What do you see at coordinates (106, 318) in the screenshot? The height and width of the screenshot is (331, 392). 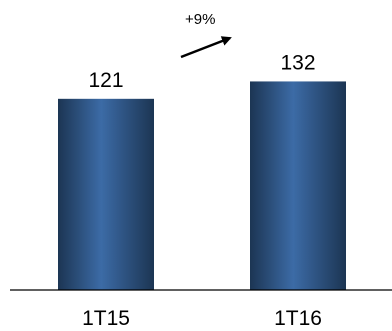 I see `x-tick-label-1T15: 1T15` at bounding box center [106, 318].